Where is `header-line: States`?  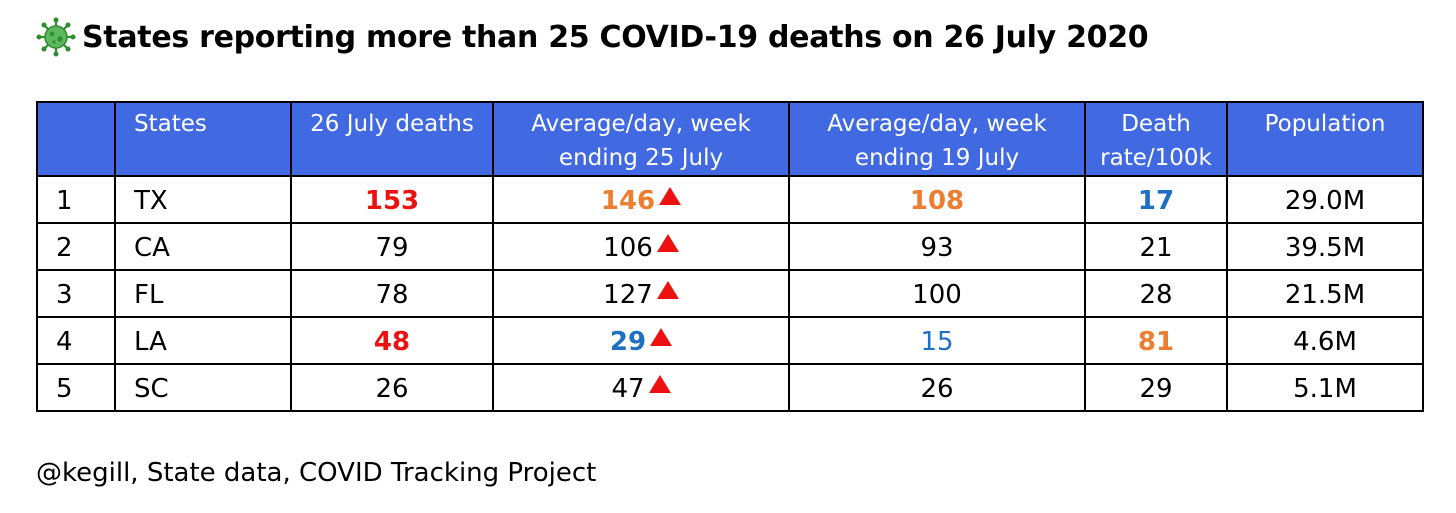
header-line: States is located at coordinates (170, 124).